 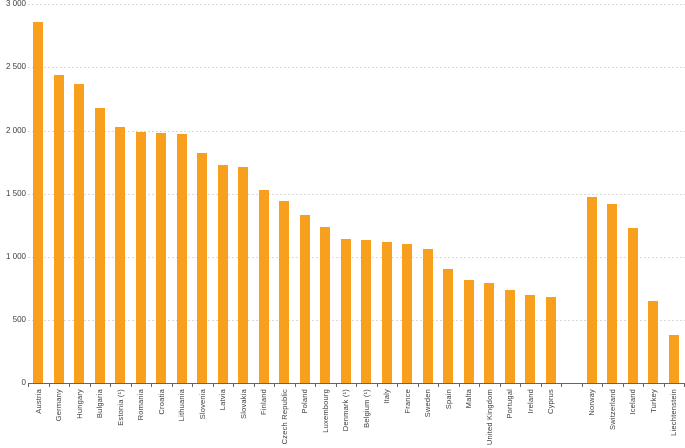 I want to click on x-axis-label: Bulgaria, so click(x=100, y=404).